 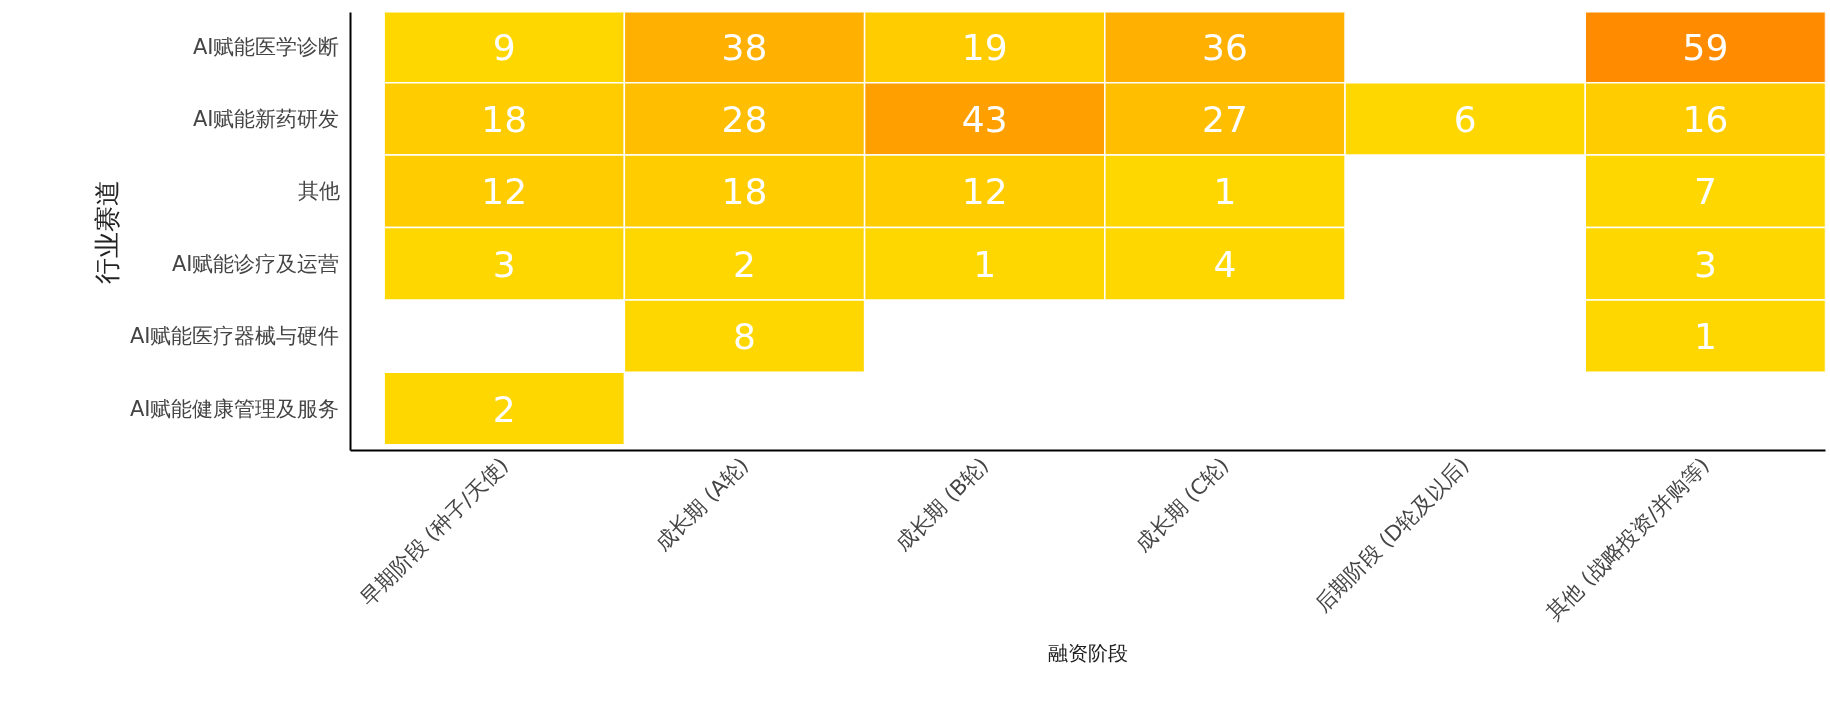 What do you see at coordinates (984, 119) in the screenshot?
I see `data-label: 43` at bounding box center [984, 119].